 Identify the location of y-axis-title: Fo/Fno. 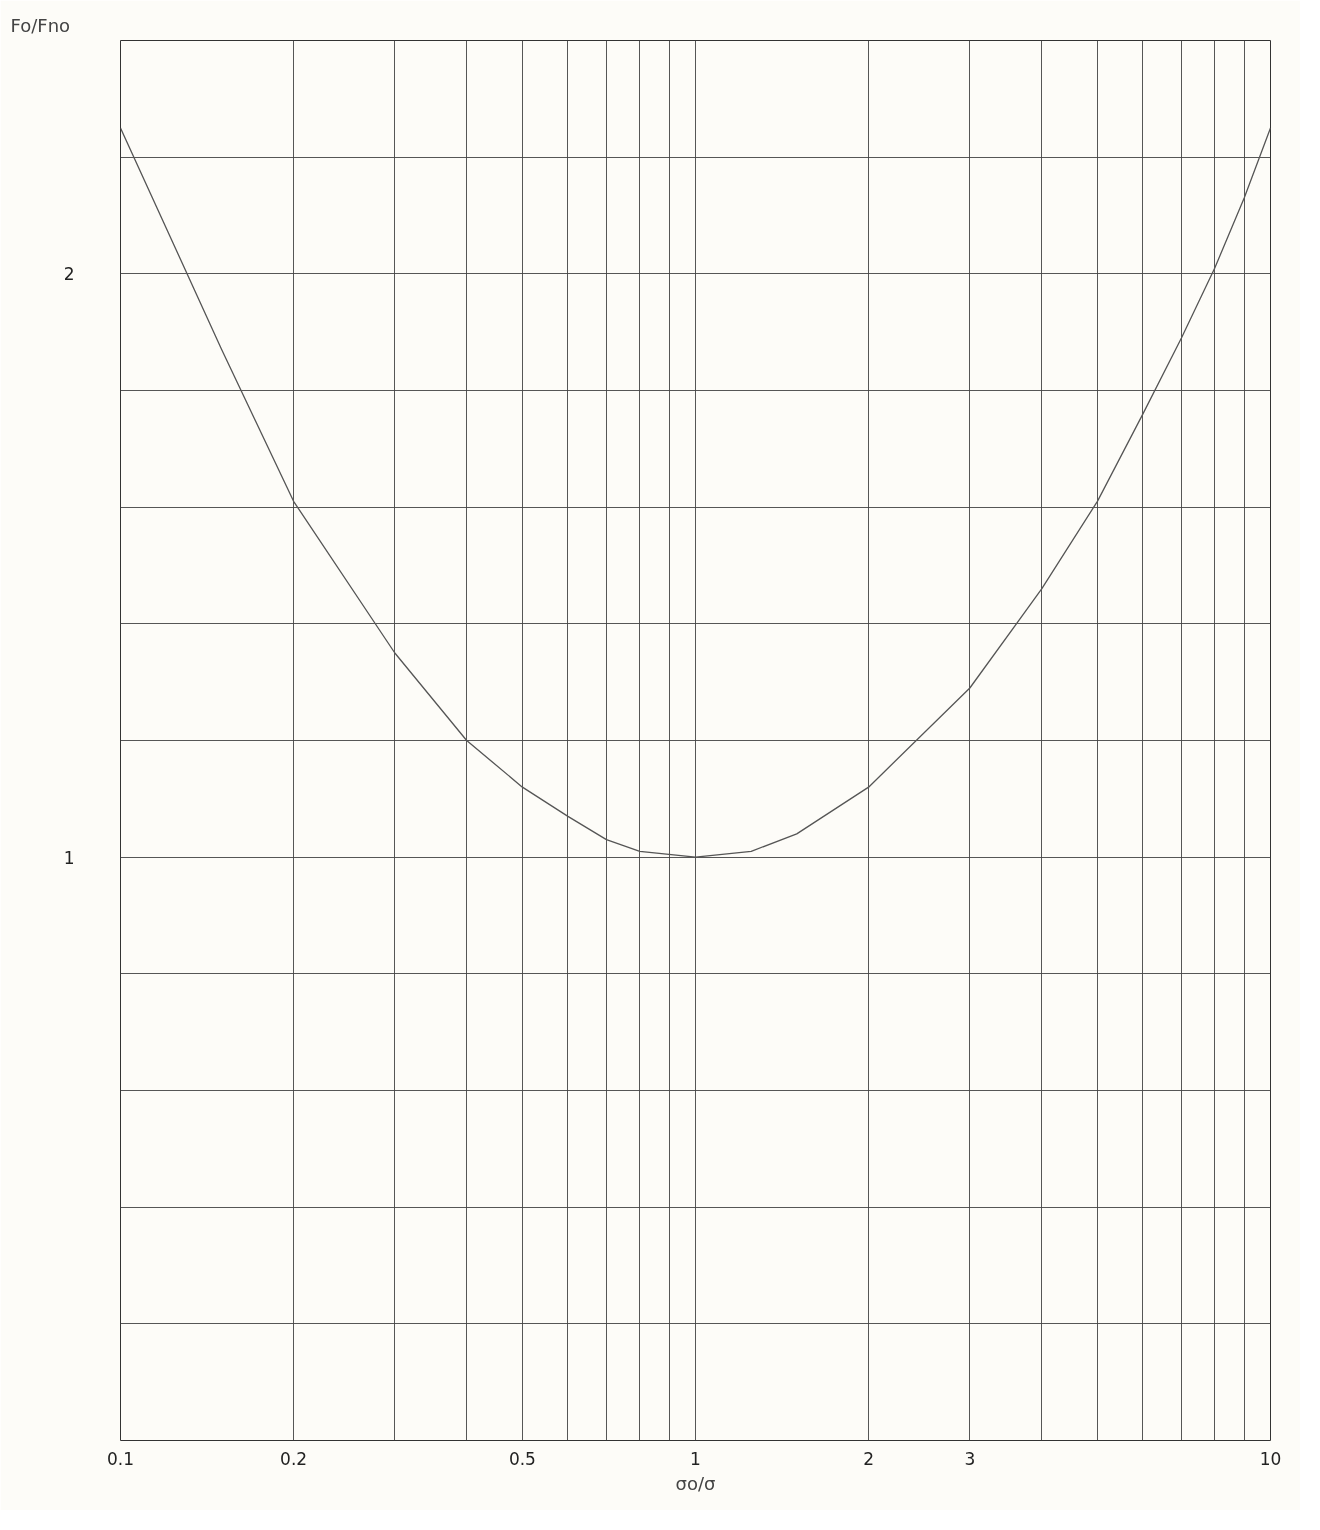
(40, 25).